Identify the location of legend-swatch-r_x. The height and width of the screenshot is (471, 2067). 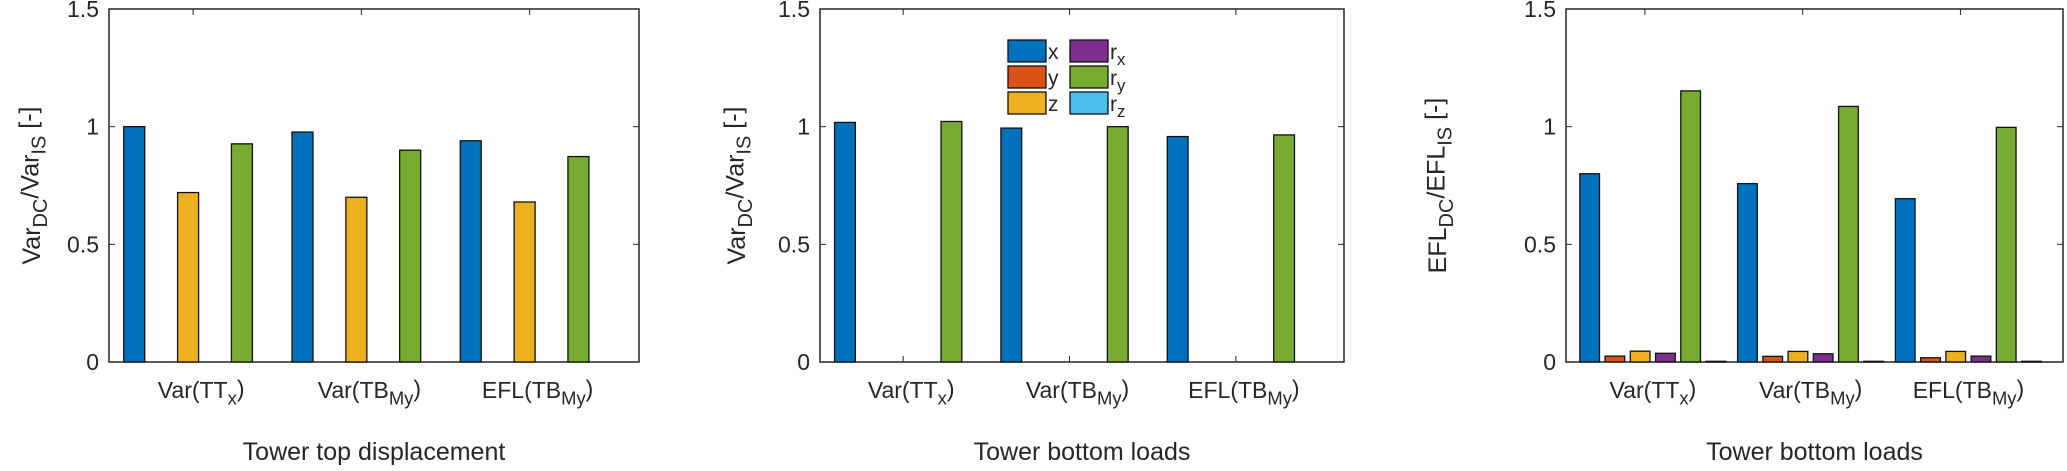
(1089, 51).